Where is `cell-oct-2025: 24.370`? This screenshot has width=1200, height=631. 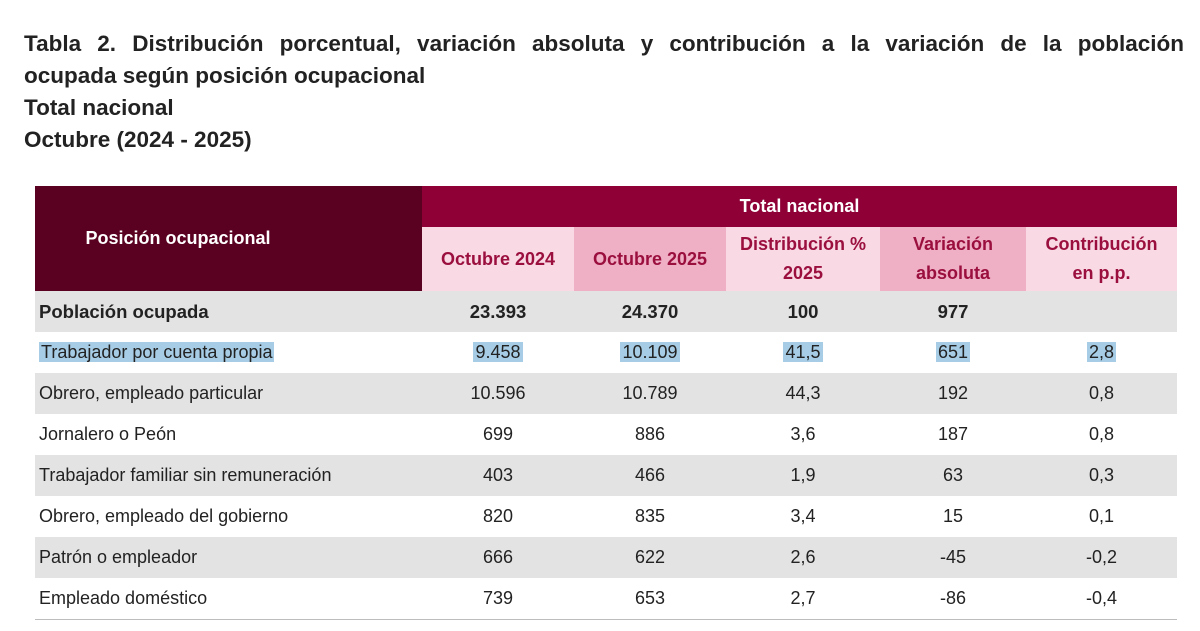 cell-oct-2025: 24.370 is located at coordinates (650, 311).